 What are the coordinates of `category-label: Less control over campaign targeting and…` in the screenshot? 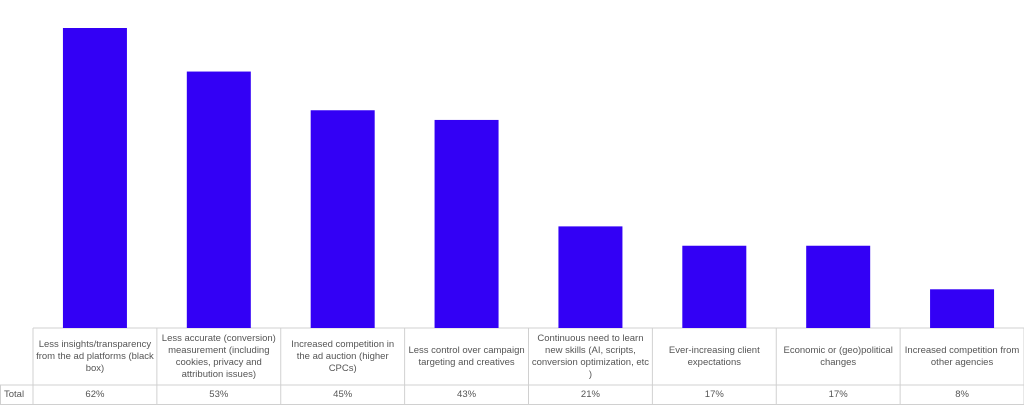 It's located at (466, 356).